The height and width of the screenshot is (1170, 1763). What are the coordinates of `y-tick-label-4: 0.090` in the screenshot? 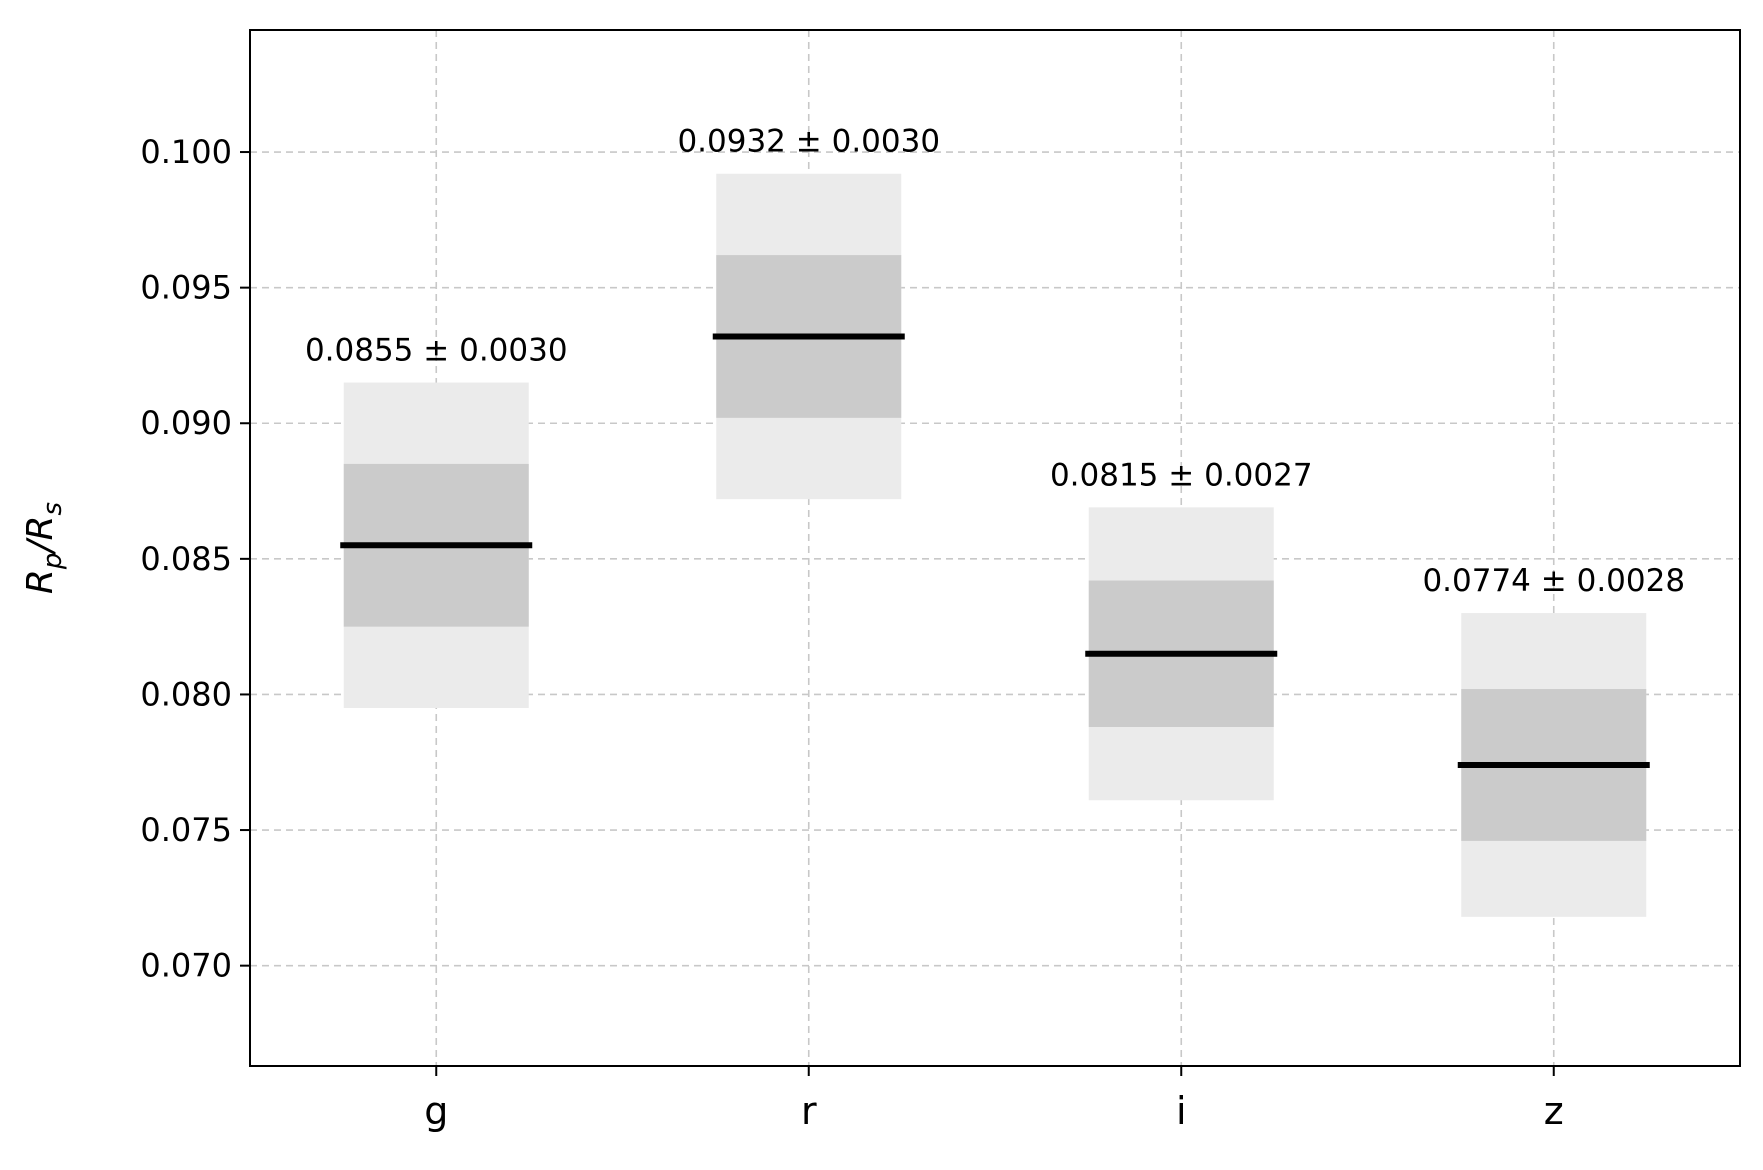 It's located at (186, 423).